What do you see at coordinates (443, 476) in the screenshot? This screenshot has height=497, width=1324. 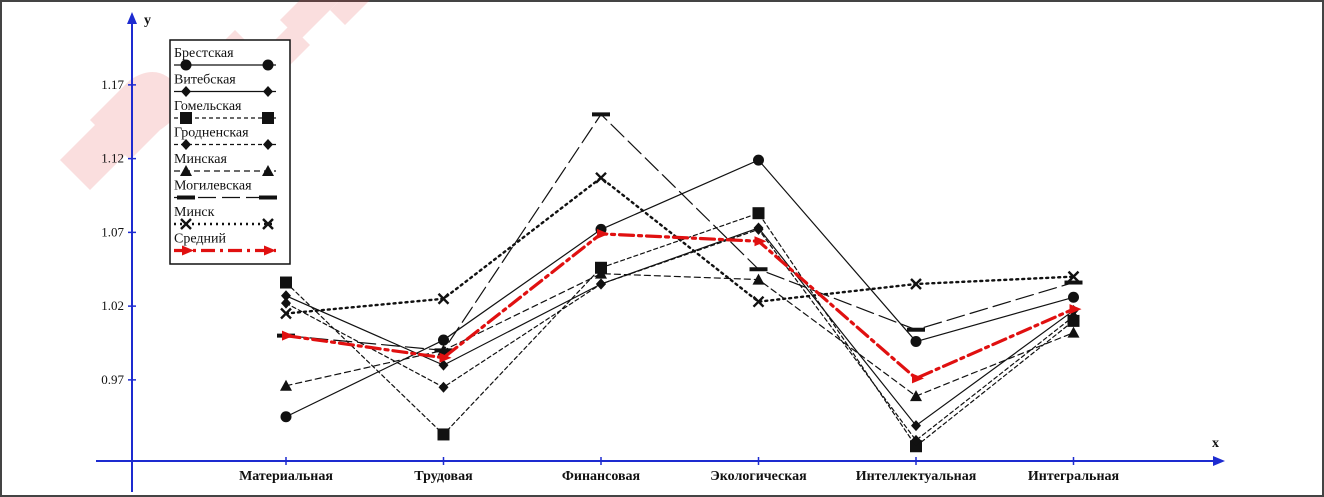 I see `x-tick-label: Трудовая` at bounding box center [443, 476].